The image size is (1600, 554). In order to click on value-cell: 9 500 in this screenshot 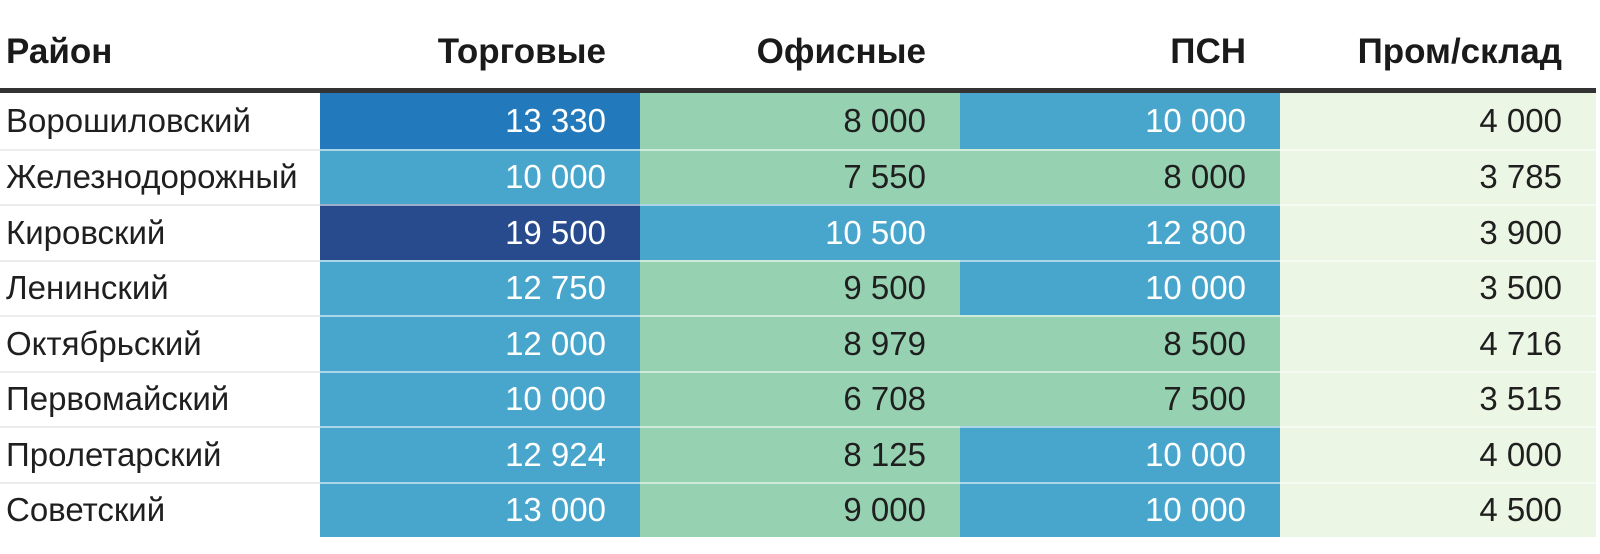, I will do `click(800, 287)`.